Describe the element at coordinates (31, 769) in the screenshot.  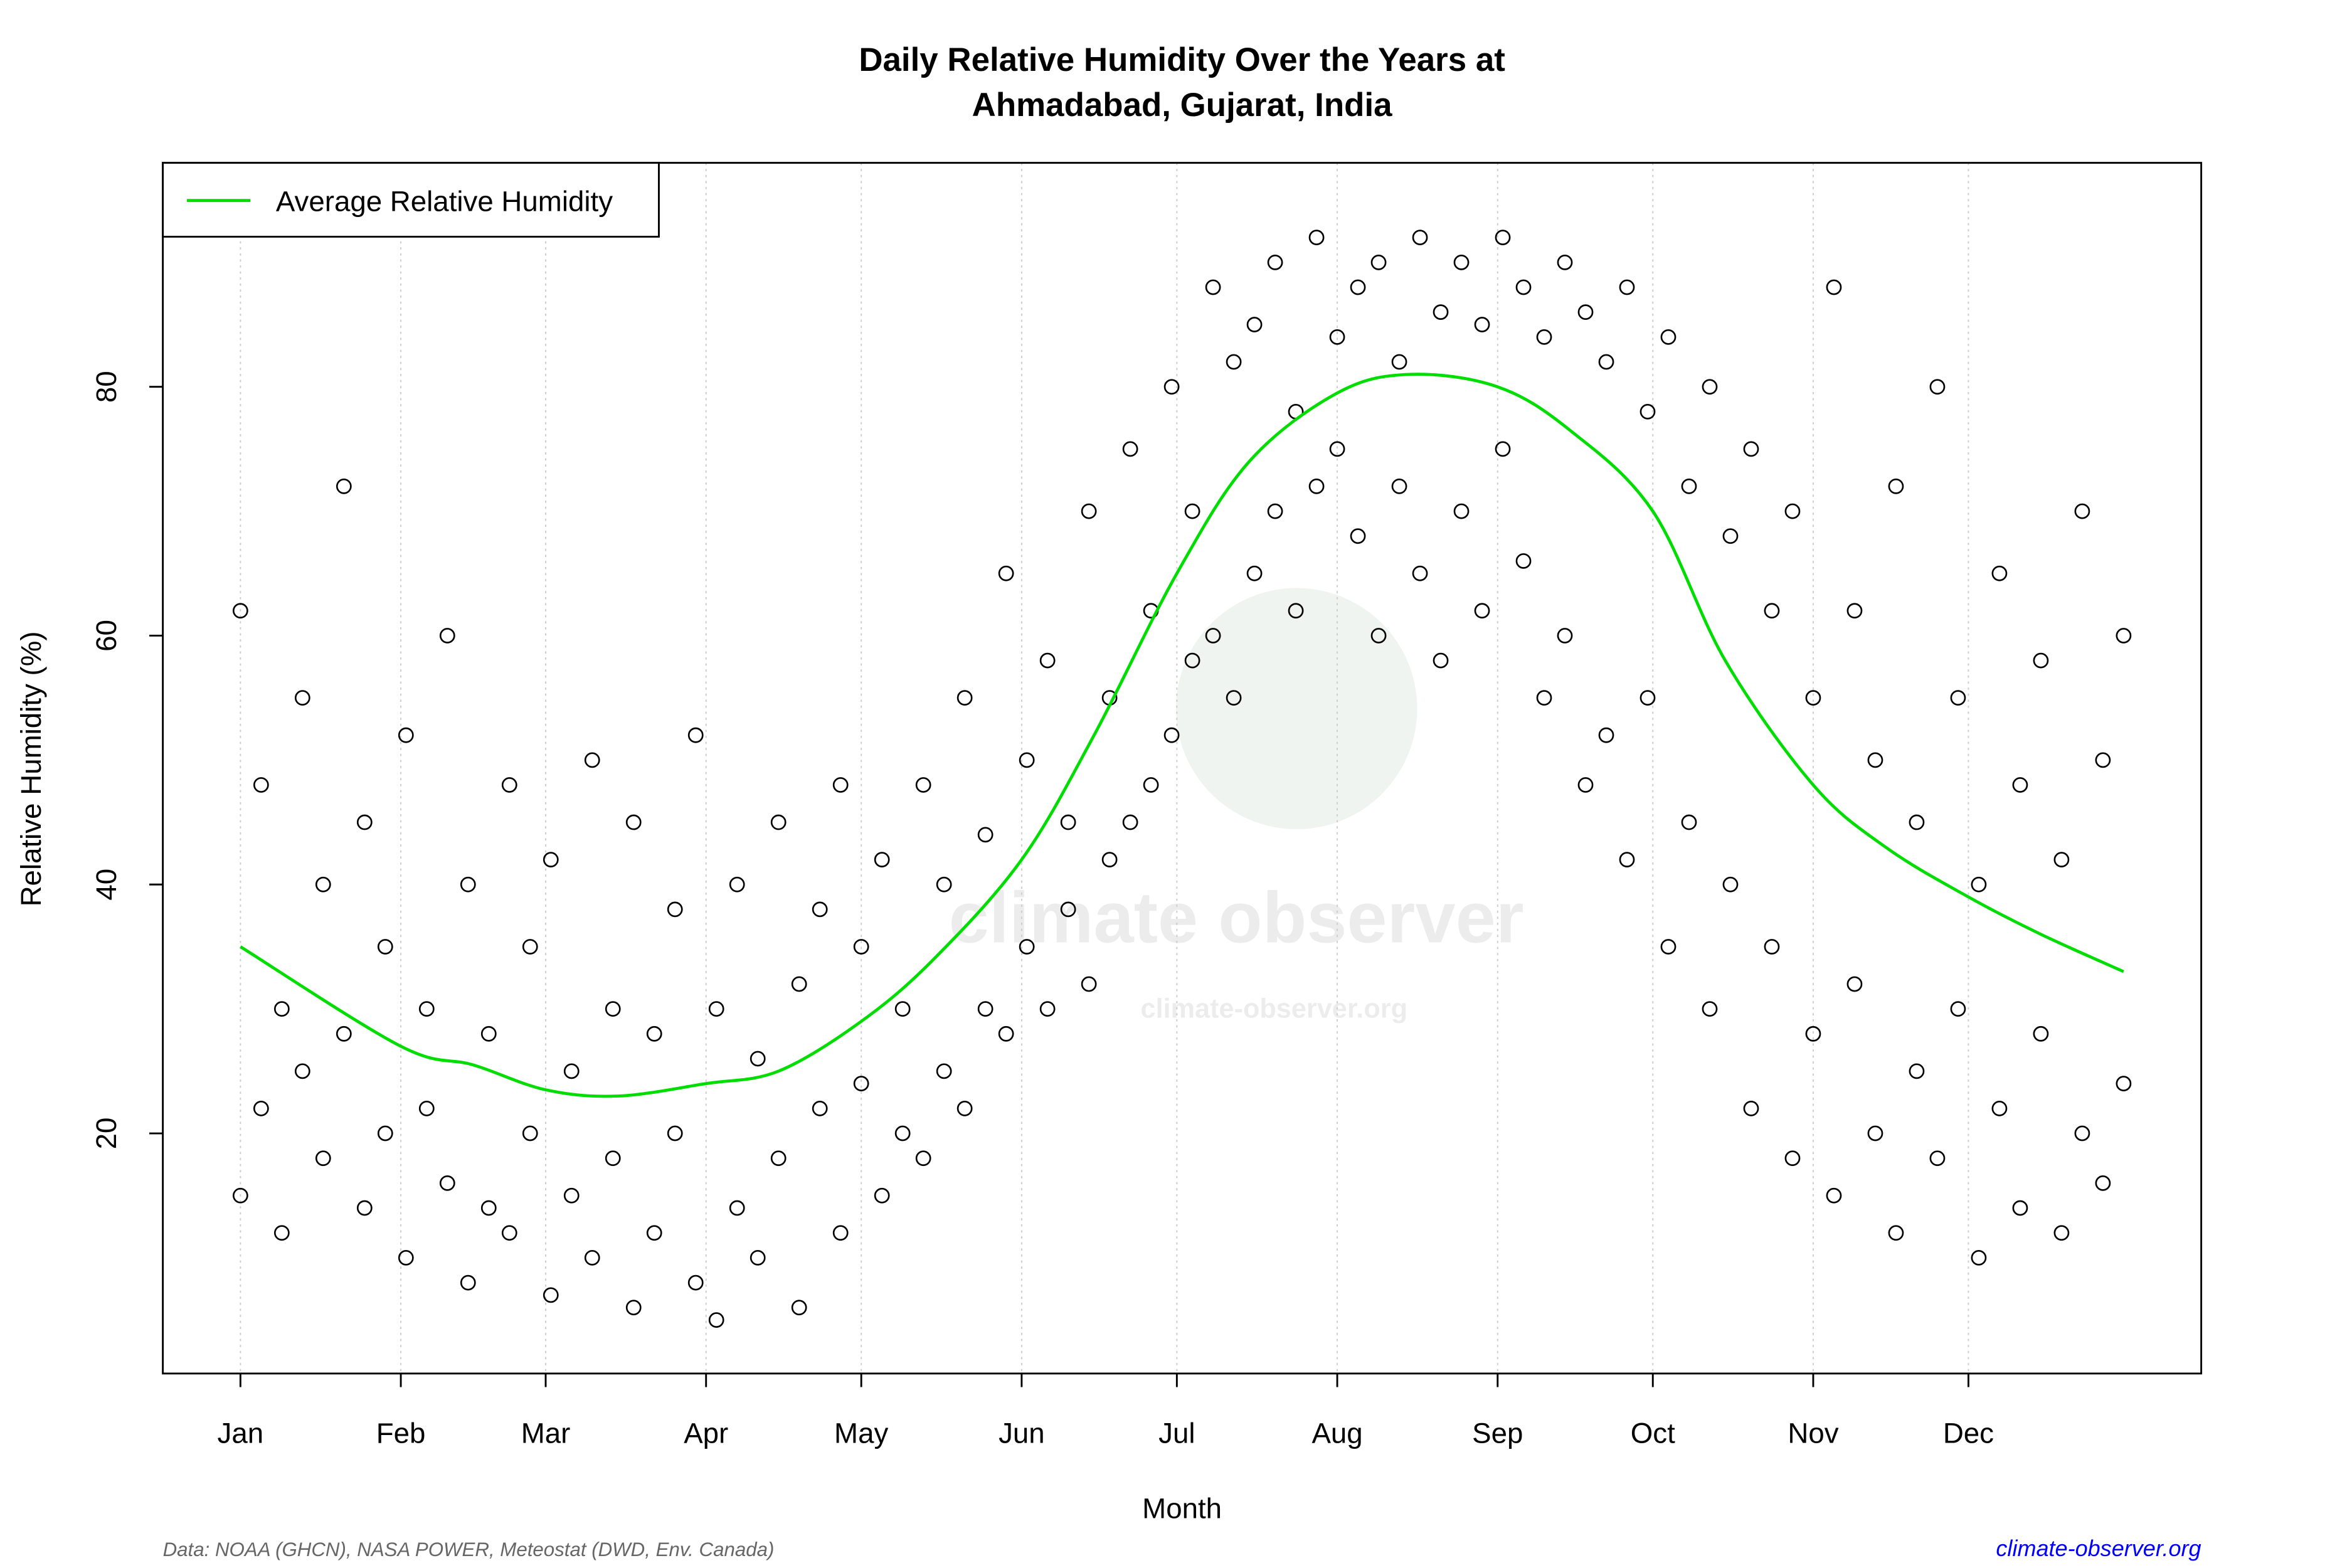
I see `y-axis-label: Relative Humidity (%)` at that location.